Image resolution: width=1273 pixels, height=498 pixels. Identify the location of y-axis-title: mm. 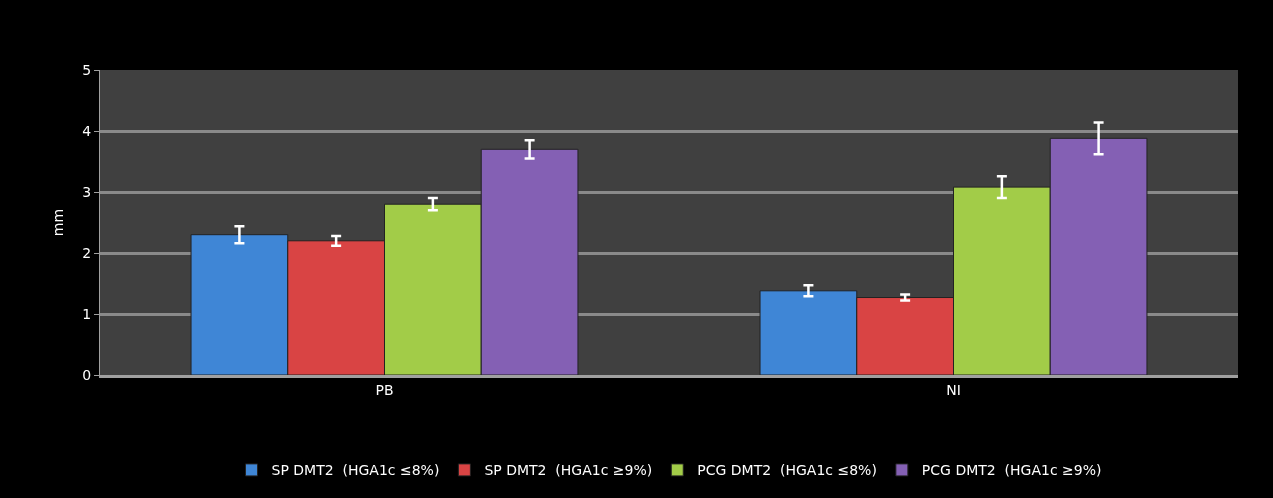
(57, 222).